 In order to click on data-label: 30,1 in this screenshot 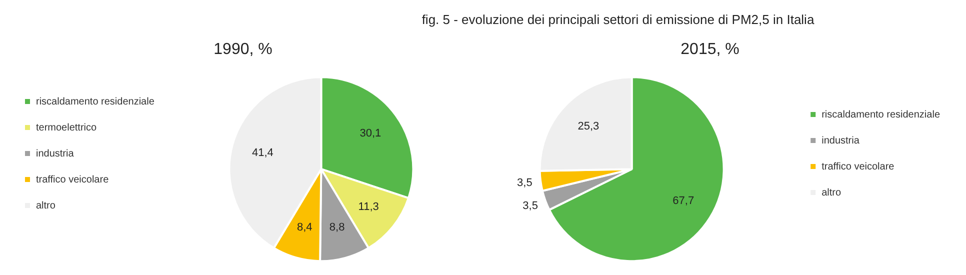, I will do `click(371, 134)`.